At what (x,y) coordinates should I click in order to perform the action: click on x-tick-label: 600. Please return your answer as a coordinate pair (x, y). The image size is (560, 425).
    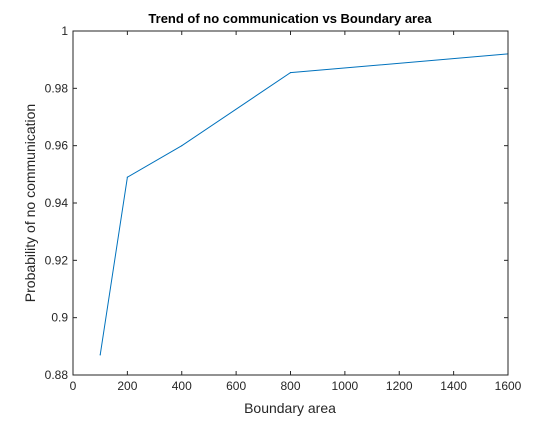
    Looking at the image, I should click on (236, 386).